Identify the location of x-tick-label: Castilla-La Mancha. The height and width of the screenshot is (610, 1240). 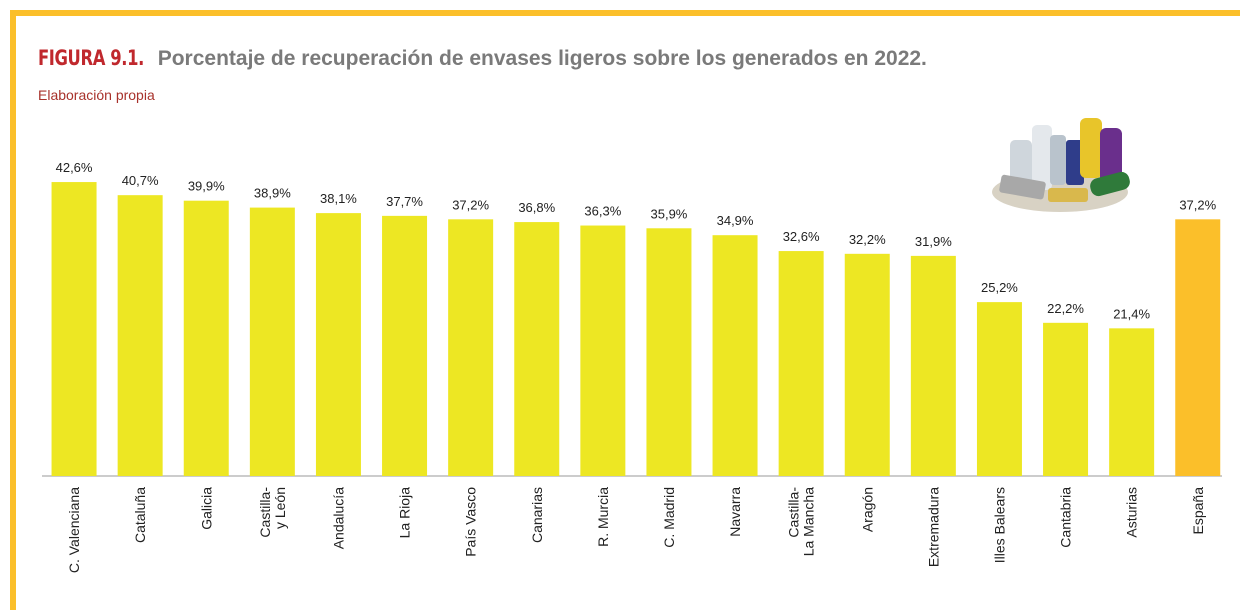
(801, 522).